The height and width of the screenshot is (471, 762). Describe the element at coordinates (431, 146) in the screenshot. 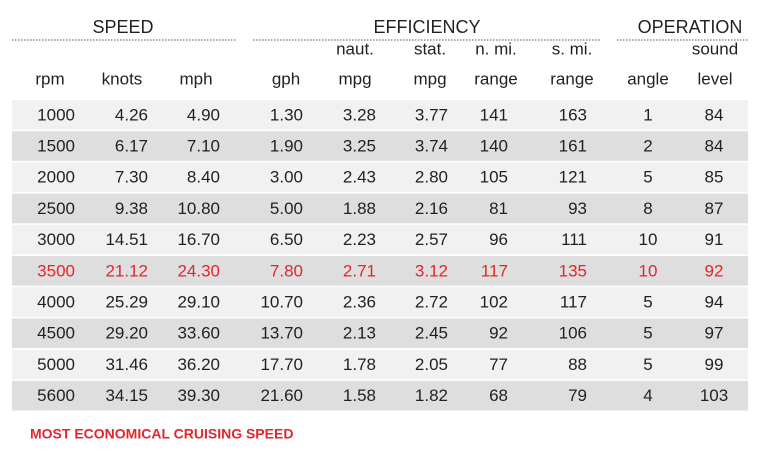

I see `cell: 3.74` at that location.